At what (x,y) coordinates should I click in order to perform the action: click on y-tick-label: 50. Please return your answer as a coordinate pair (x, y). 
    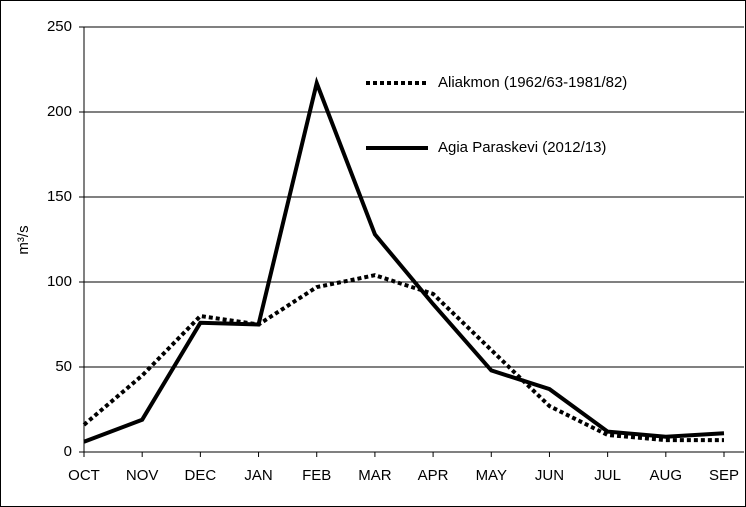
    Looking at the image, I should click on (63, 366).